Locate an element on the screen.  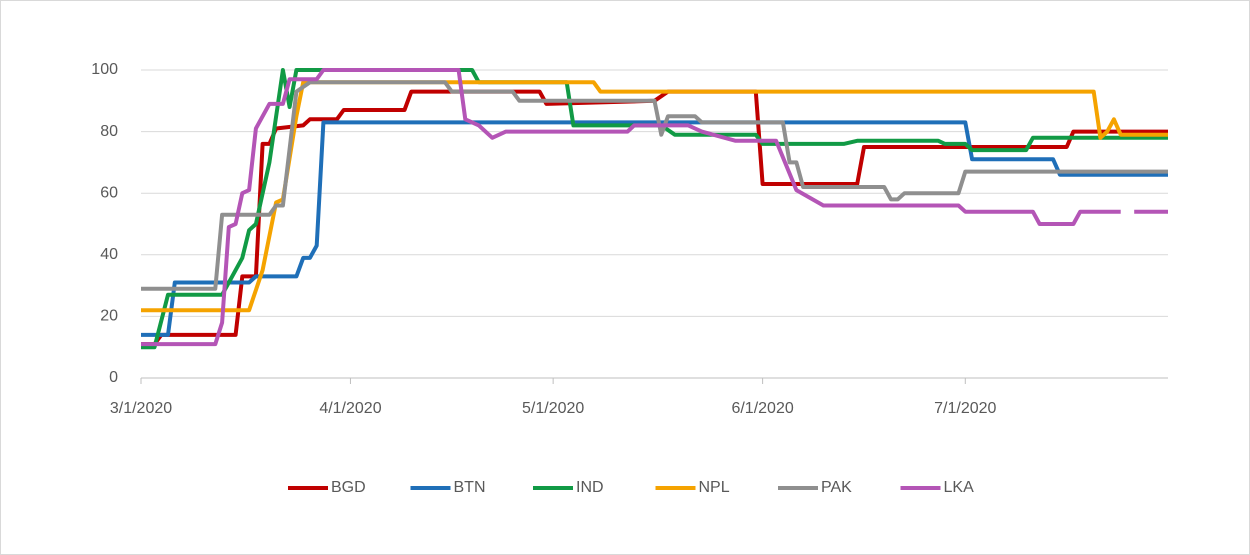
legend-label: BGD is located at coordinates (348, 487).